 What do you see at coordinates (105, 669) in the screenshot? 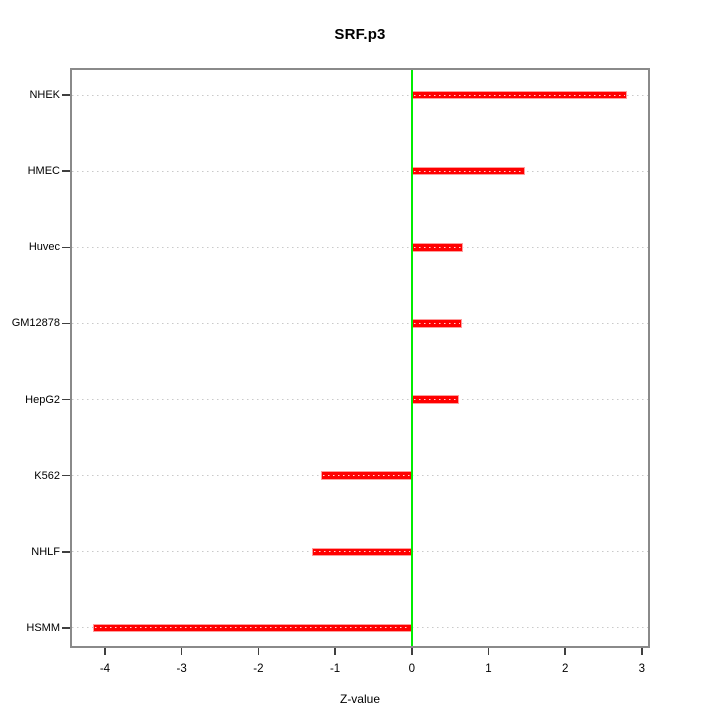
I see `x-tick-label--4: -4` at bounding box center [105, 669].